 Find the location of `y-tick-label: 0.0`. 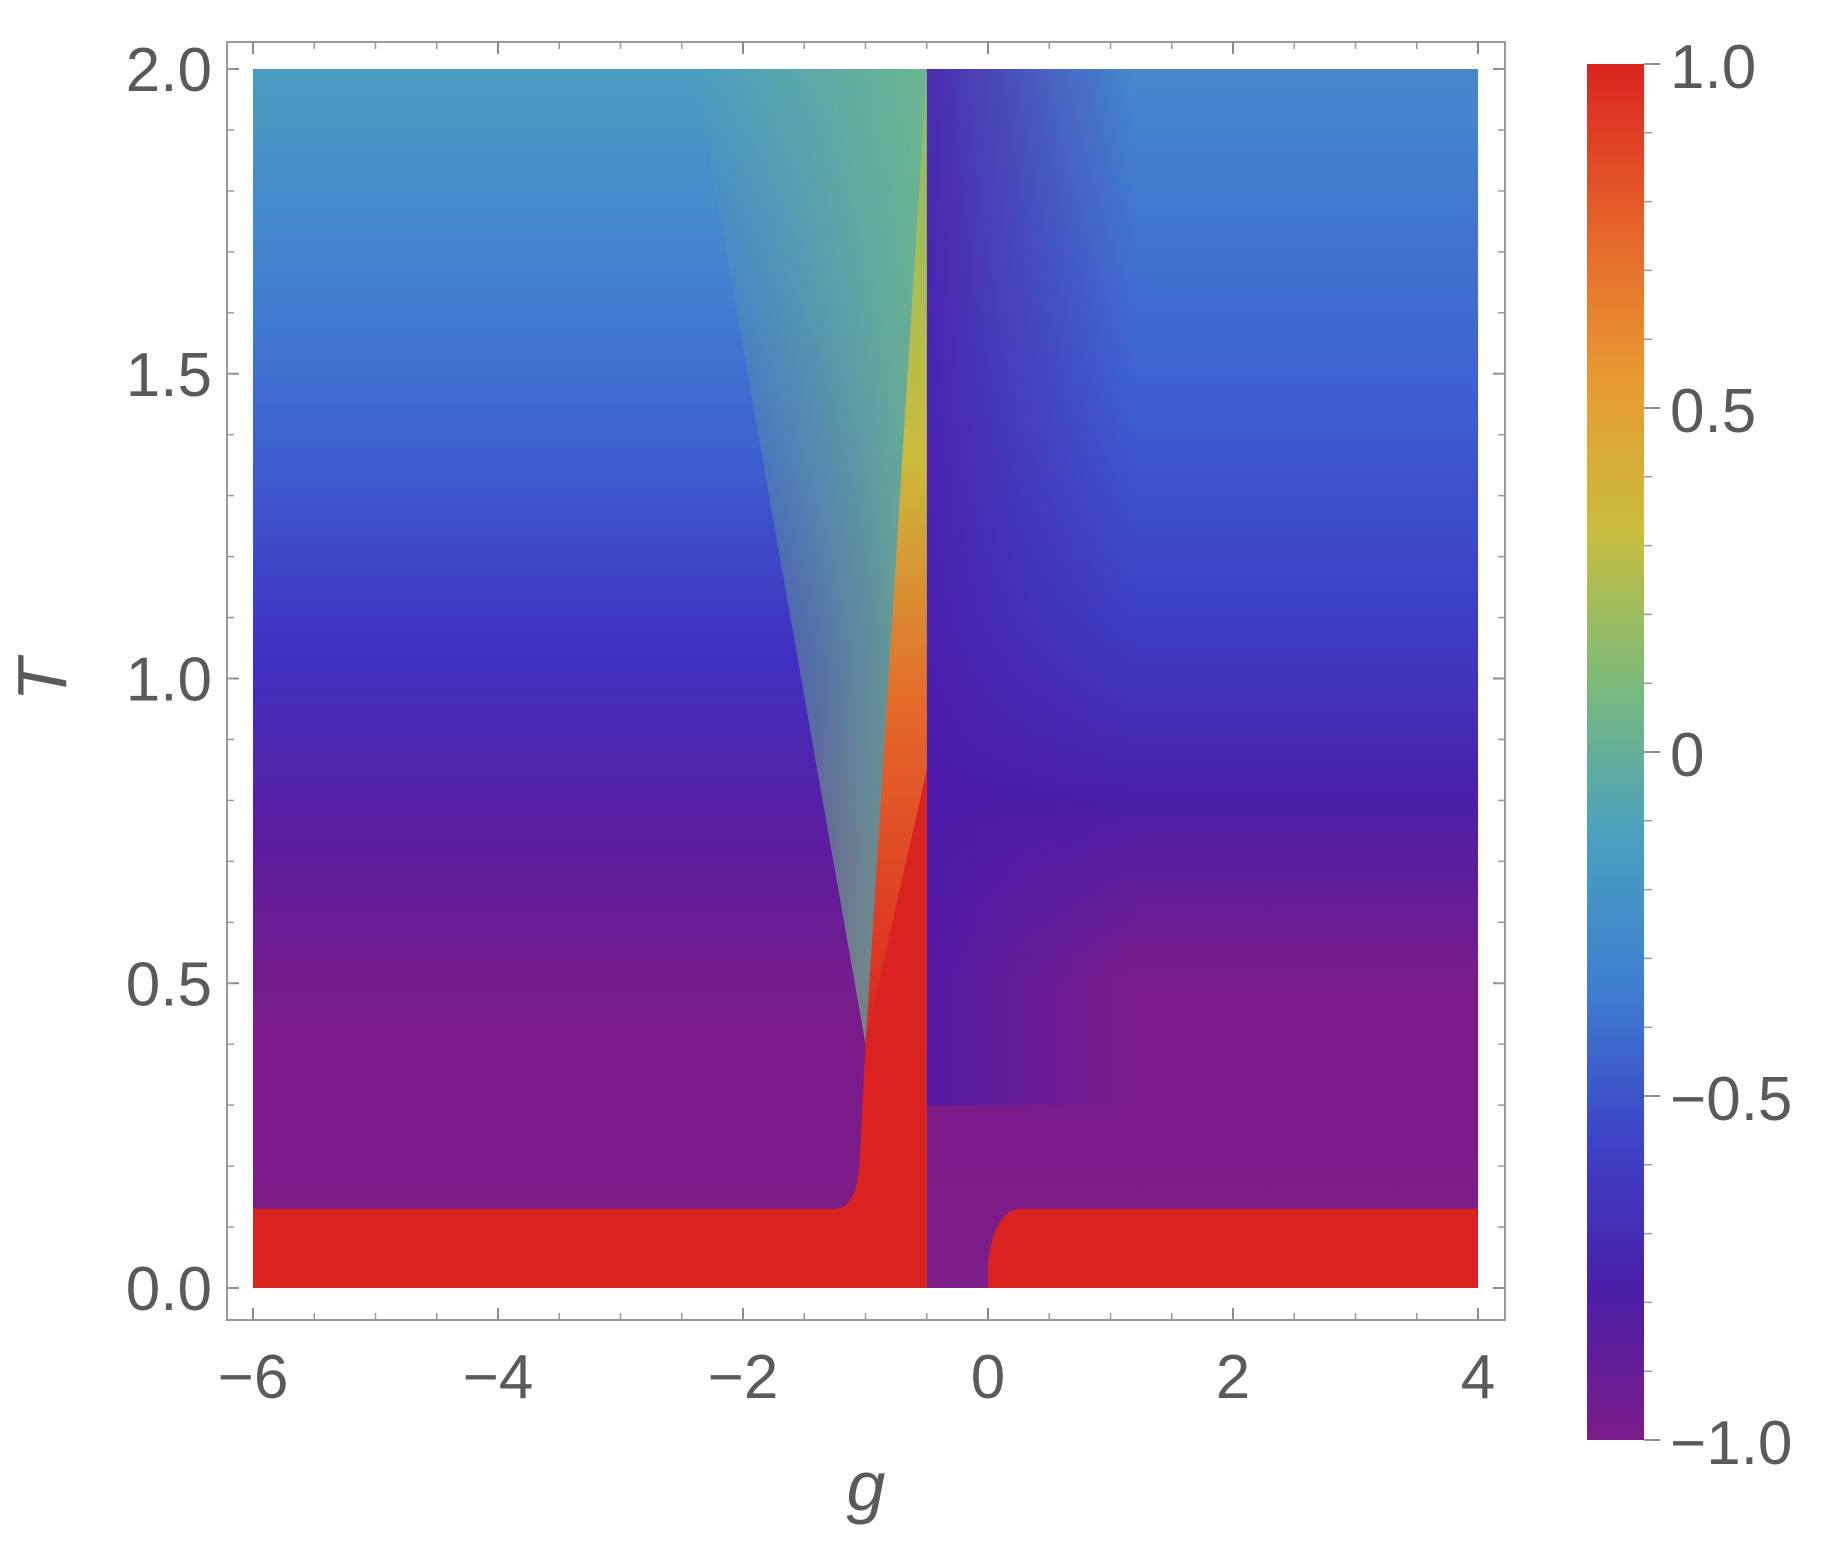

y-tick-label: 0.0 is located at coordinates (169, 1289).